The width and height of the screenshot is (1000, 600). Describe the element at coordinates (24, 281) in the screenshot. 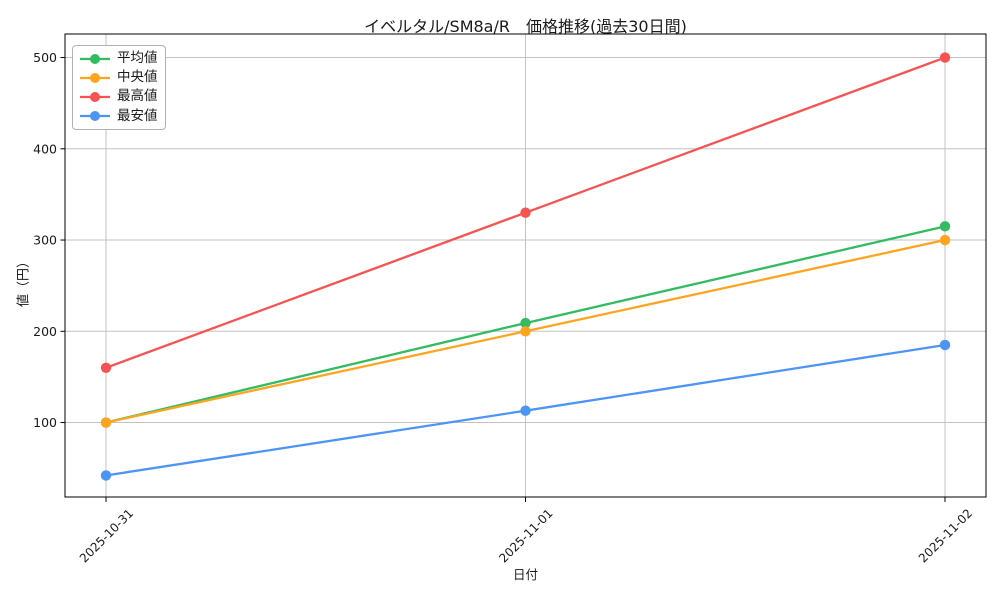

I see `y-axis-label: 値（円）` at that location.